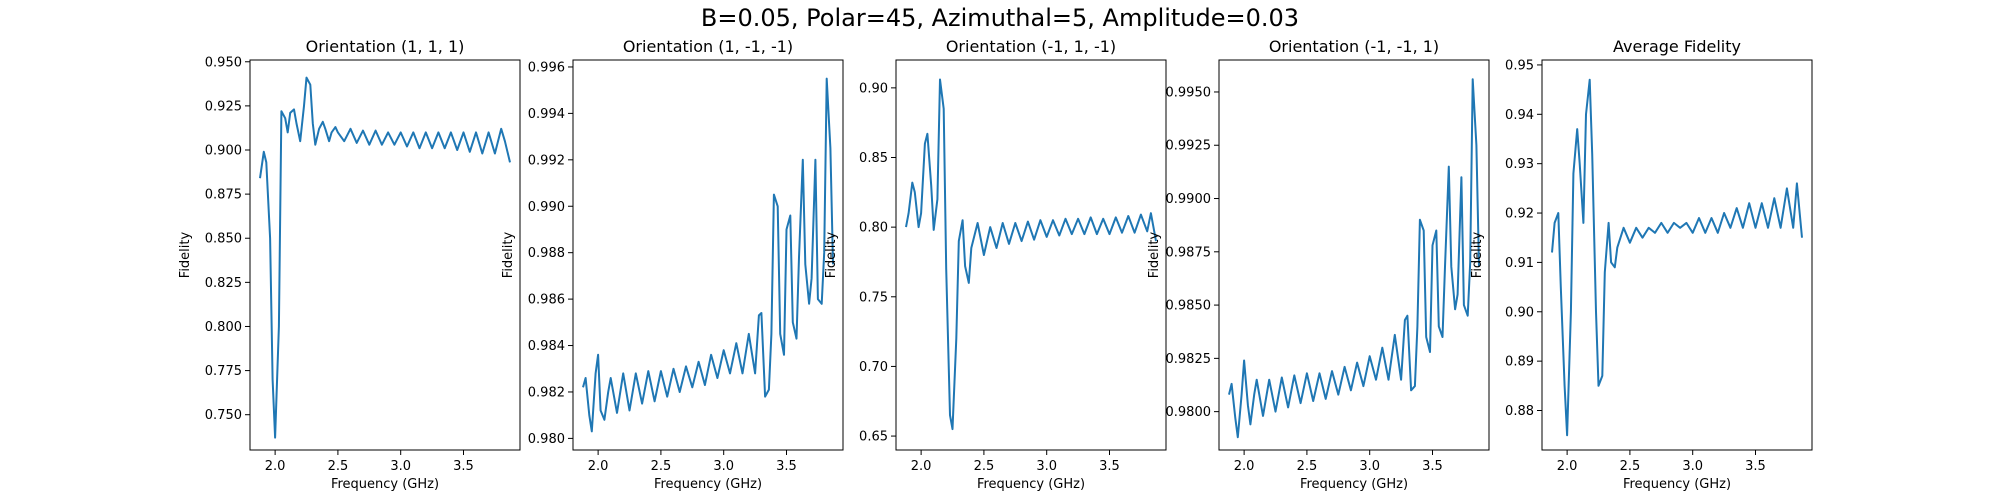 The image size is (2000, 504). What do you see at coordinates (1189, 252) in the screenshot?
I see `y-tick-label: 0.9875` at bounding box center [1189, 252].